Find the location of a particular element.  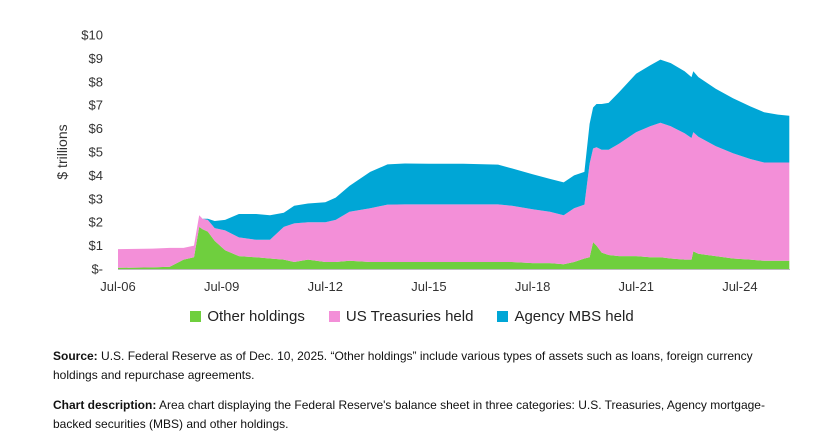

y-tick-label: $5 is located at coordinates (96, 152).